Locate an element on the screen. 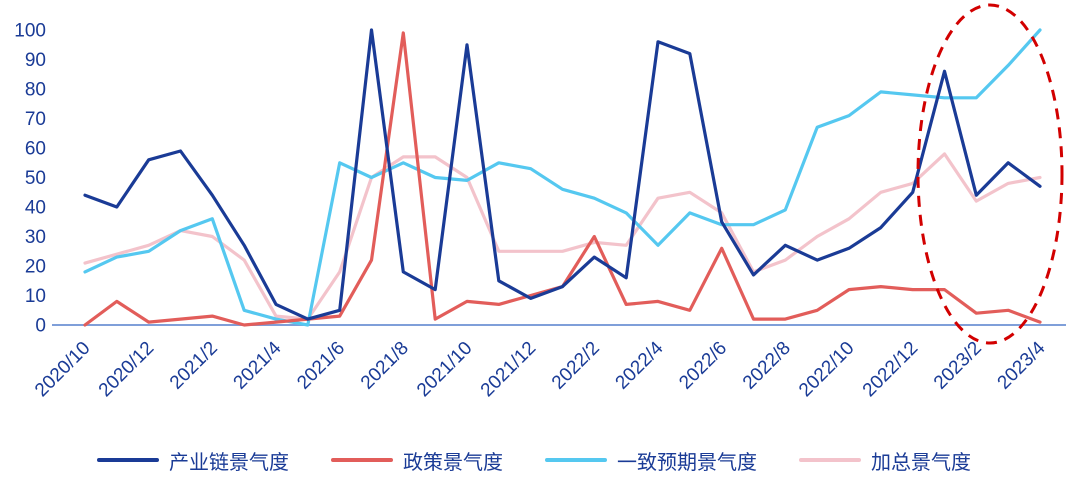  x-tick-label: 2022/8 is located at coordinates (767, 366).